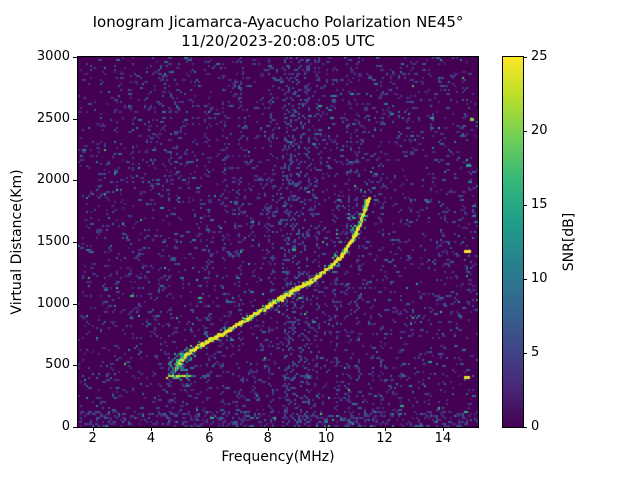 The height and width of the screenshot is (480, 640). I want to click on plot-title-line2: 11/20/2023-20:08:05 UTC, so click(278, 41).